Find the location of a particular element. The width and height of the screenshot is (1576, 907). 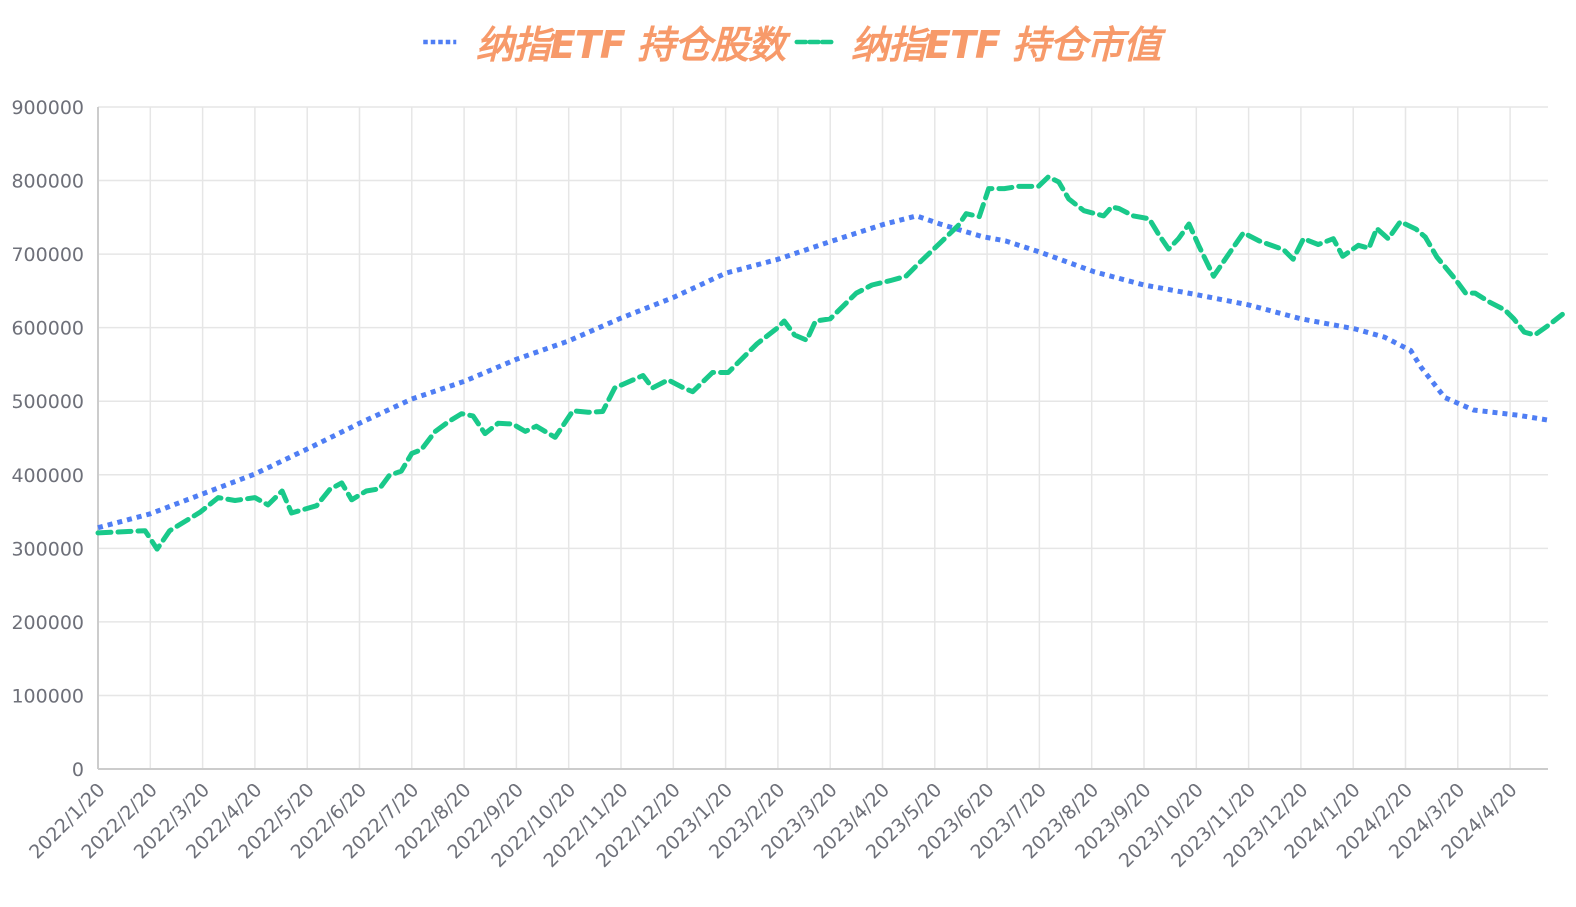

y-tick-label: 300000 is located at coordinates (47, 549).